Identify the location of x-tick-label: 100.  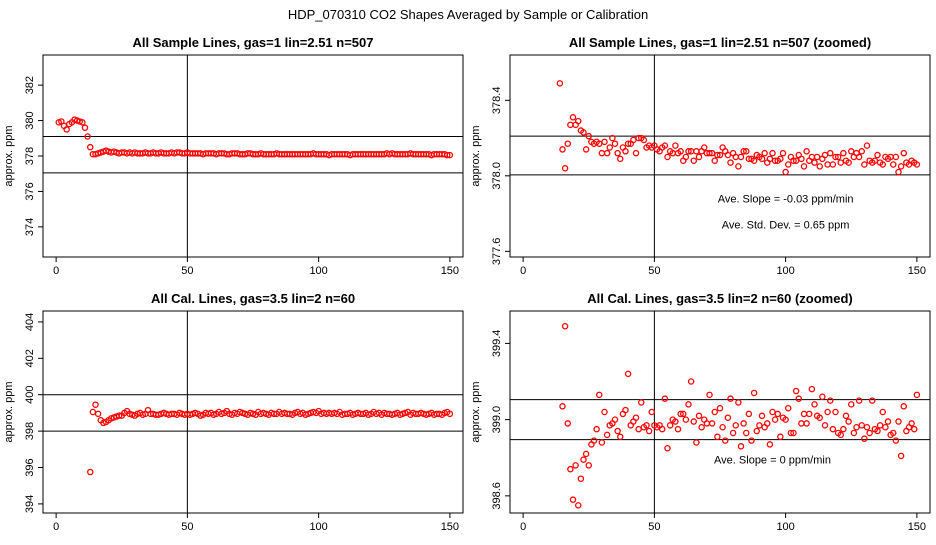
(318, 527).